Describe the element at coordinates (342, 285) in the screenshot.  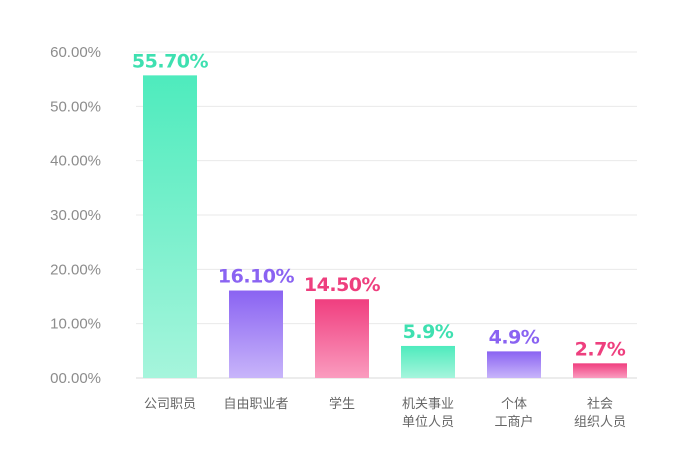
I see `data-label: 14.50%` at that location.